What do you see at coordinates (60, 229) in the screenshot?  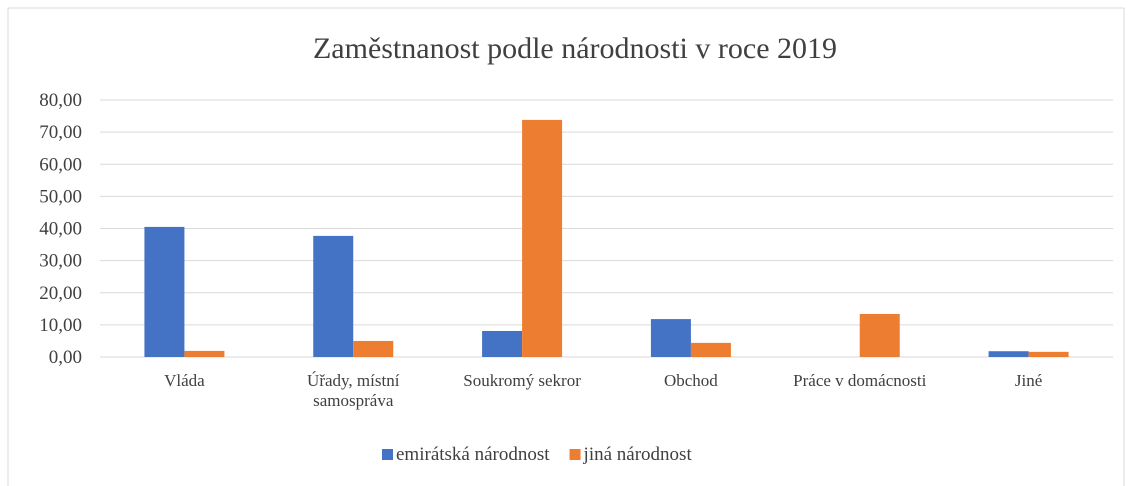 I see `y-tick-label: 40,00` at bounding box center [60, 229].